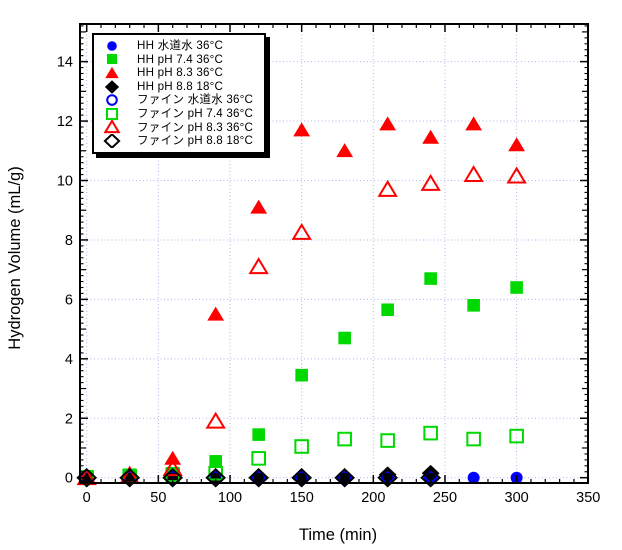  What do you see at coordinates (15, 257) in the screenshot?
I see `y-axis-title: Hydrogen Volume (mL/g)` at bounding box center [15, 257].